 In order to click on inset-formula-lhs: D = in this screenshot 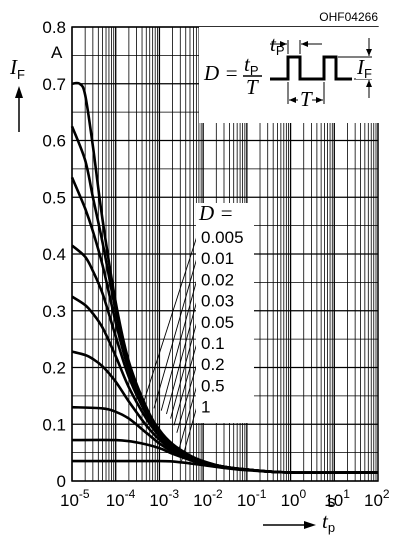, I will do `click(221, 73)`.